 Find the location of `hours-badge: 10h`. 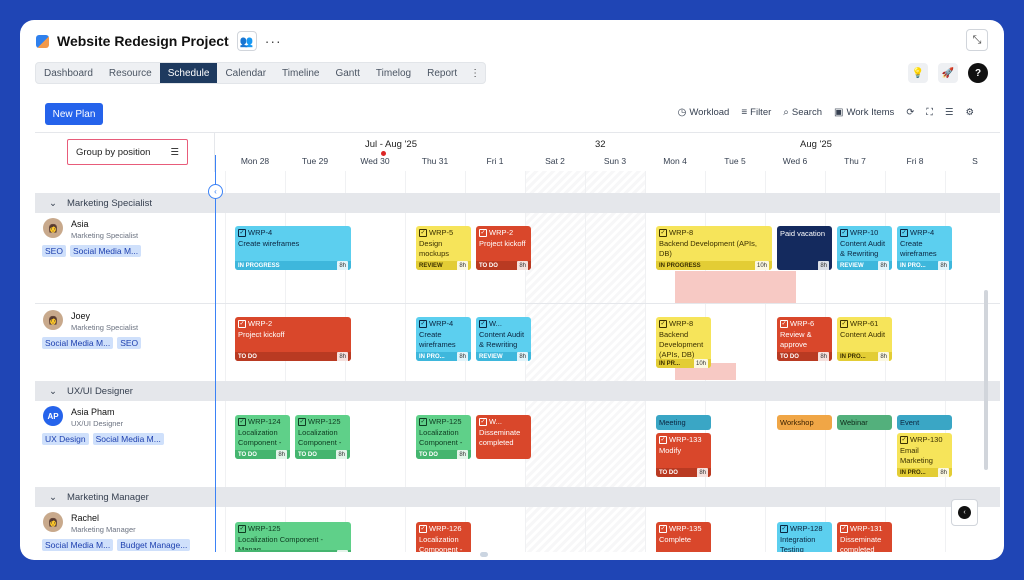

hours-badge: 10h is located at coordinates (700, 363).